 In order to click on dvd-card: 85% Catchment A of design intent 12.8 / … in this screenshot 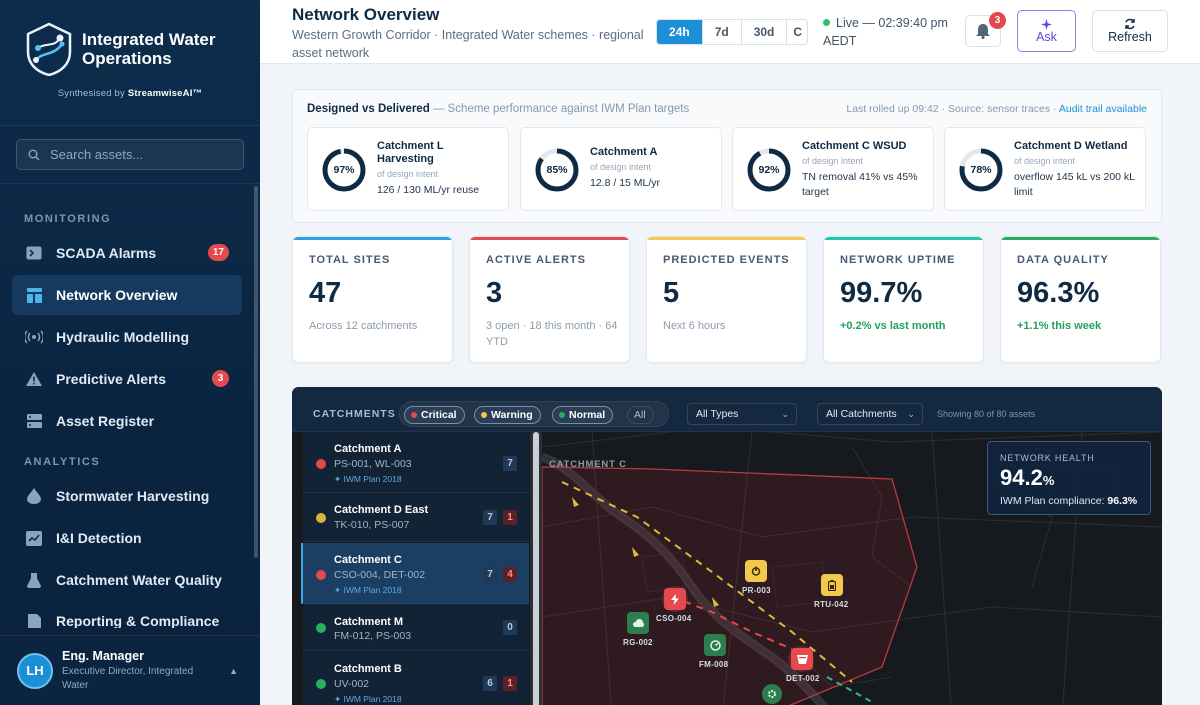, I will do `click(621, 169)`.